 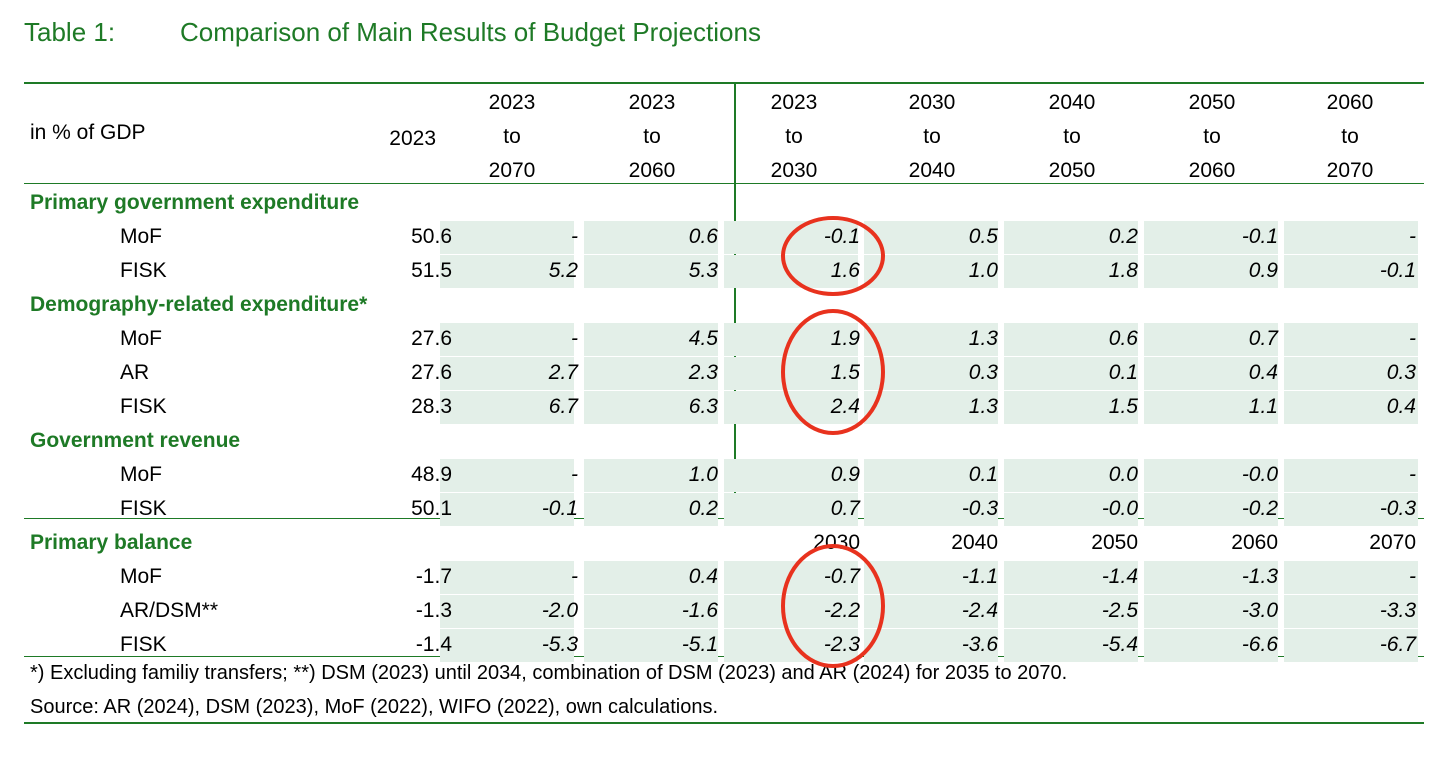 What do you see at coordinates (1392, 542) in the screenshot?
I see `balance-year-header: 2070` at bounding box center [1392, 542].